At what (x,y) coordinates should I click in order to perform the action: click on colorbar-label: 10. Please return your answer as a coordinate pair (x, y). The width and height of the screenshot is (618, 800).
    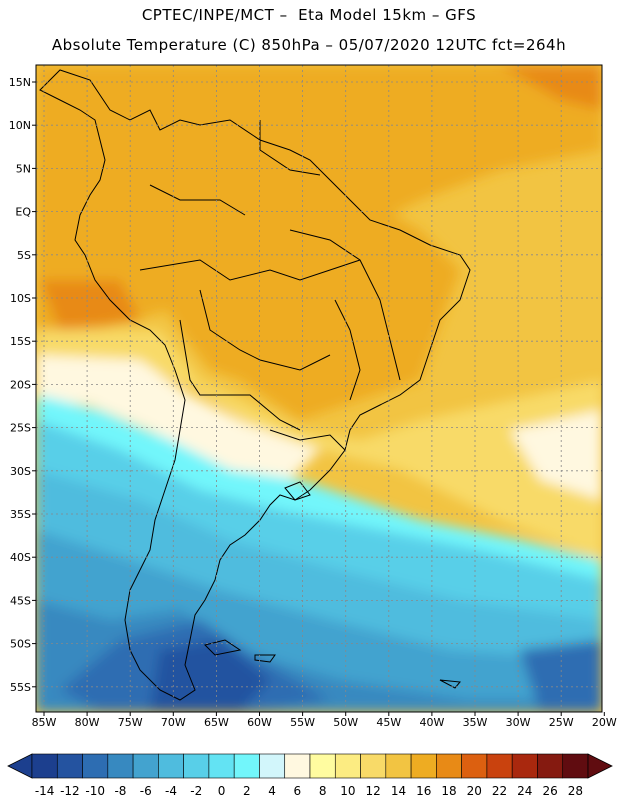
    Looking at the image, I should click on (347, 791).